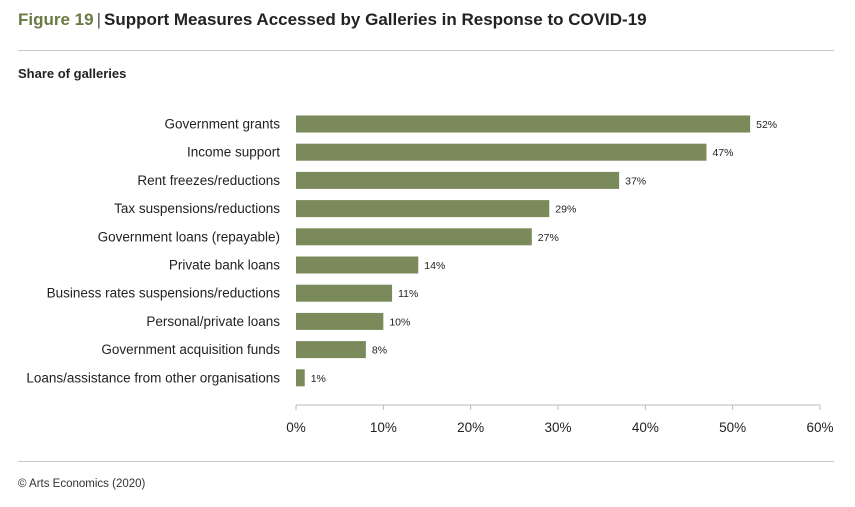 This screenshot has height=507, width=855. What do you see at coordinates (296, 427) in the screenshot?
I see `x-tick-label: 0%` at bounding box center [296, 427].